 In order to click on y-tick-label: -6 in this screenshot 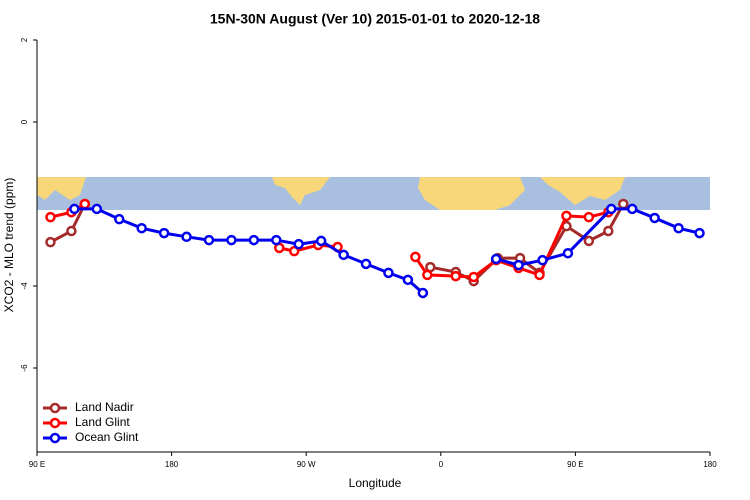, I will do `click(24, 368)`.